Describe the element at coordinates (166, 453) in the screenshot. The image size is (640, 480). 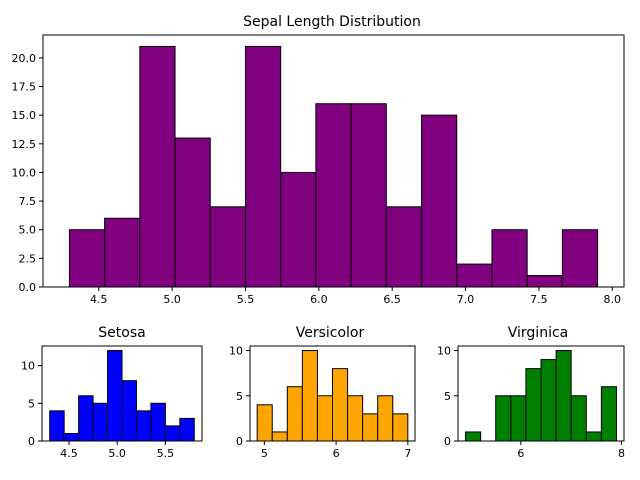
I see `setosa-x-tick-label: 5.5` at that location.